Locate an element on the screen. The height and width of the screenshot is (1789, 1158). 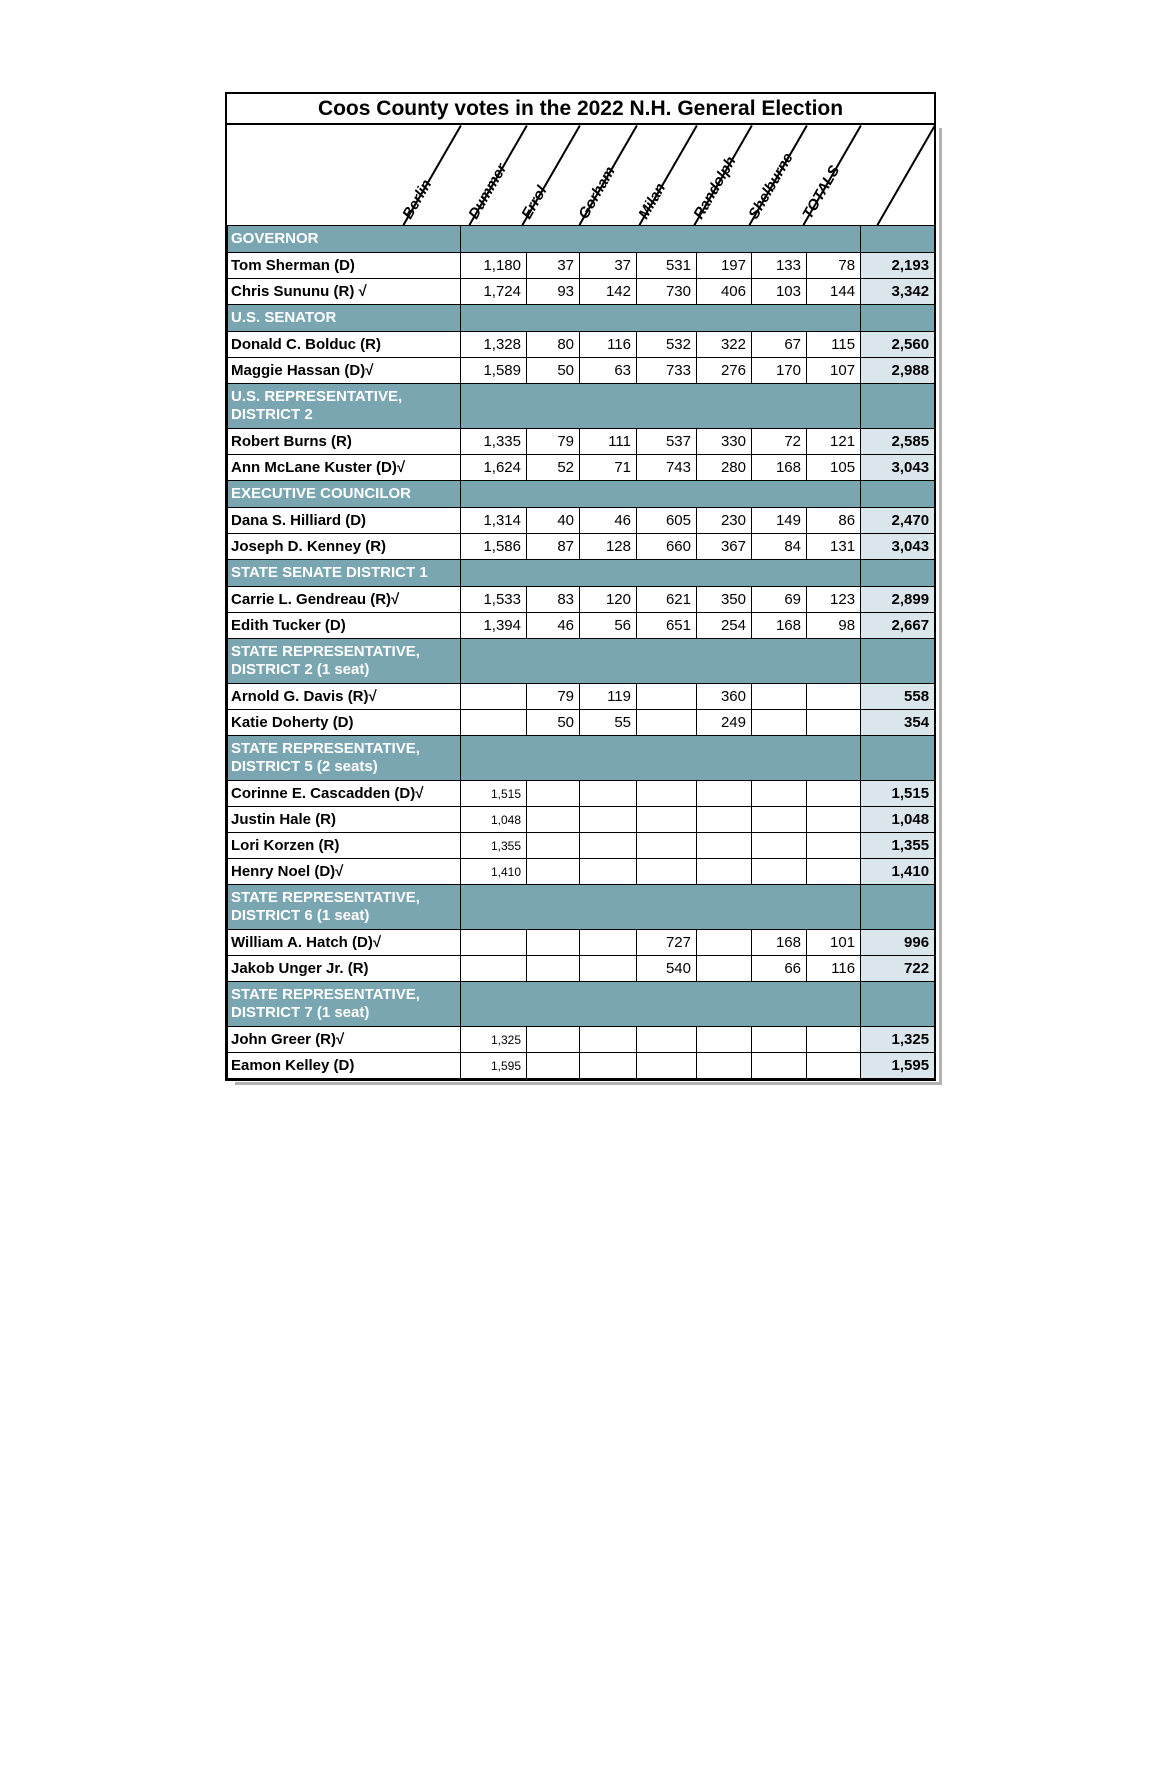
column-header-randolph: Randolph is located at coordinates (715, 187).